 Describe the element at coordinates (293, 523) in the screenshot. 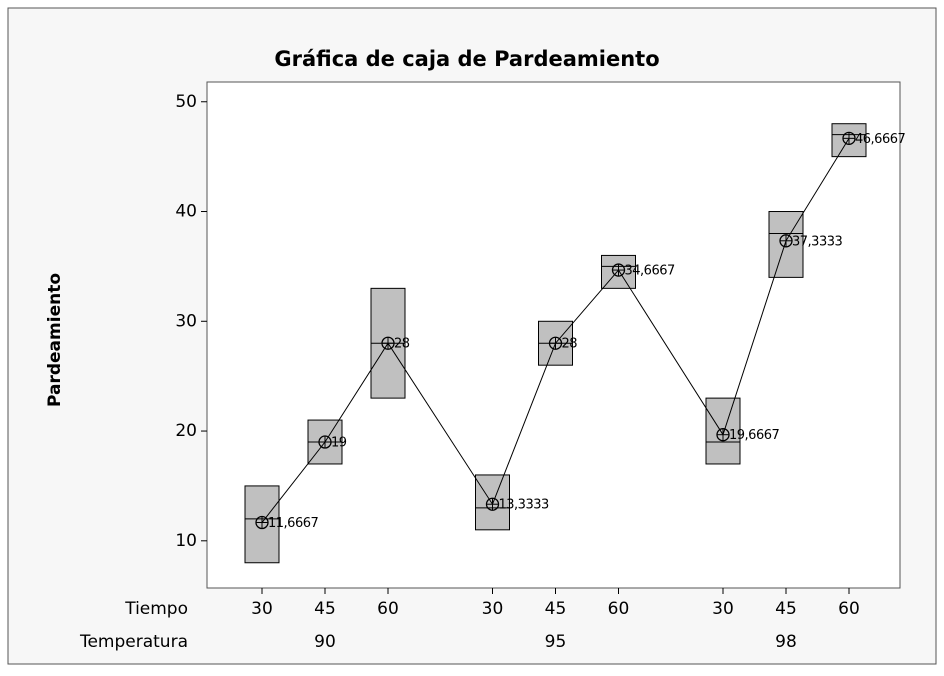

I see `data-label: 11,6667` at that location.